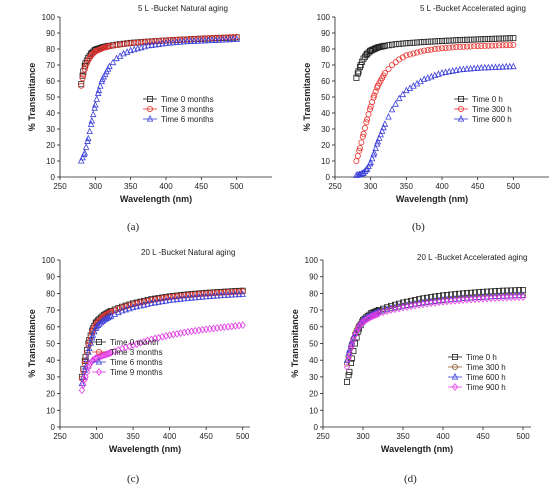 The width and height of the screenshot is (550, 491). I want to click on x-axis-label: Wavelength (nm), so click(156, 199).